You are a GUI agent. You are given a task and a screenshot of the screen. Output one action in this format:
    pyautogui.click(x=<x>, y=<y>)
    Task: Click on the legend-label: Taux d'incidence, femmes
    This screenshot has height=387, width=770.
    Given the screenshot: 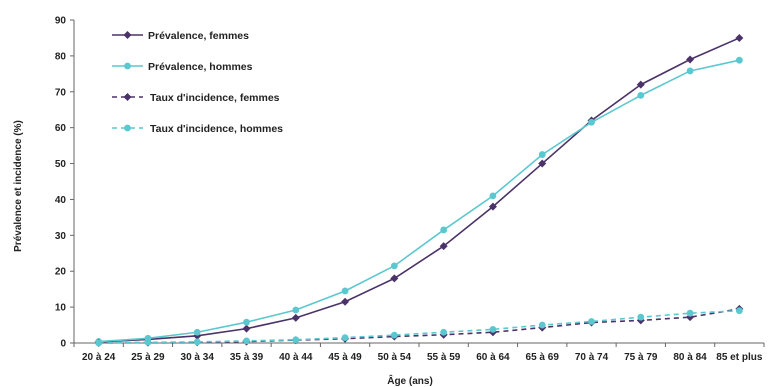 What is the action you would take?
    pyautogui.click(x=215, y=98)
    